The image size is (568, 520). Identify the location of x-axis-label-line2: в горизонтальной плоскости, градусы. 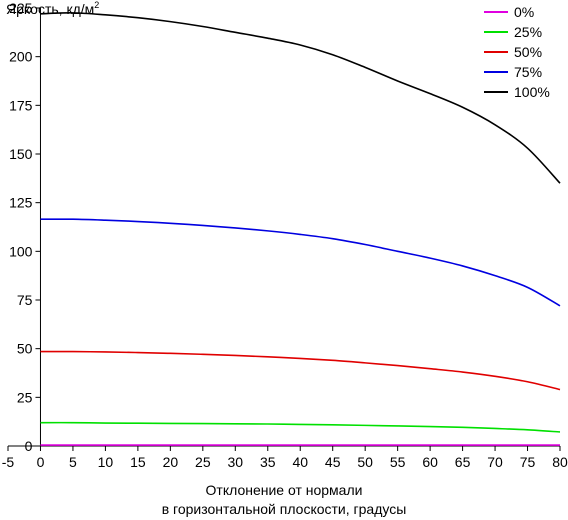
(284, 509).